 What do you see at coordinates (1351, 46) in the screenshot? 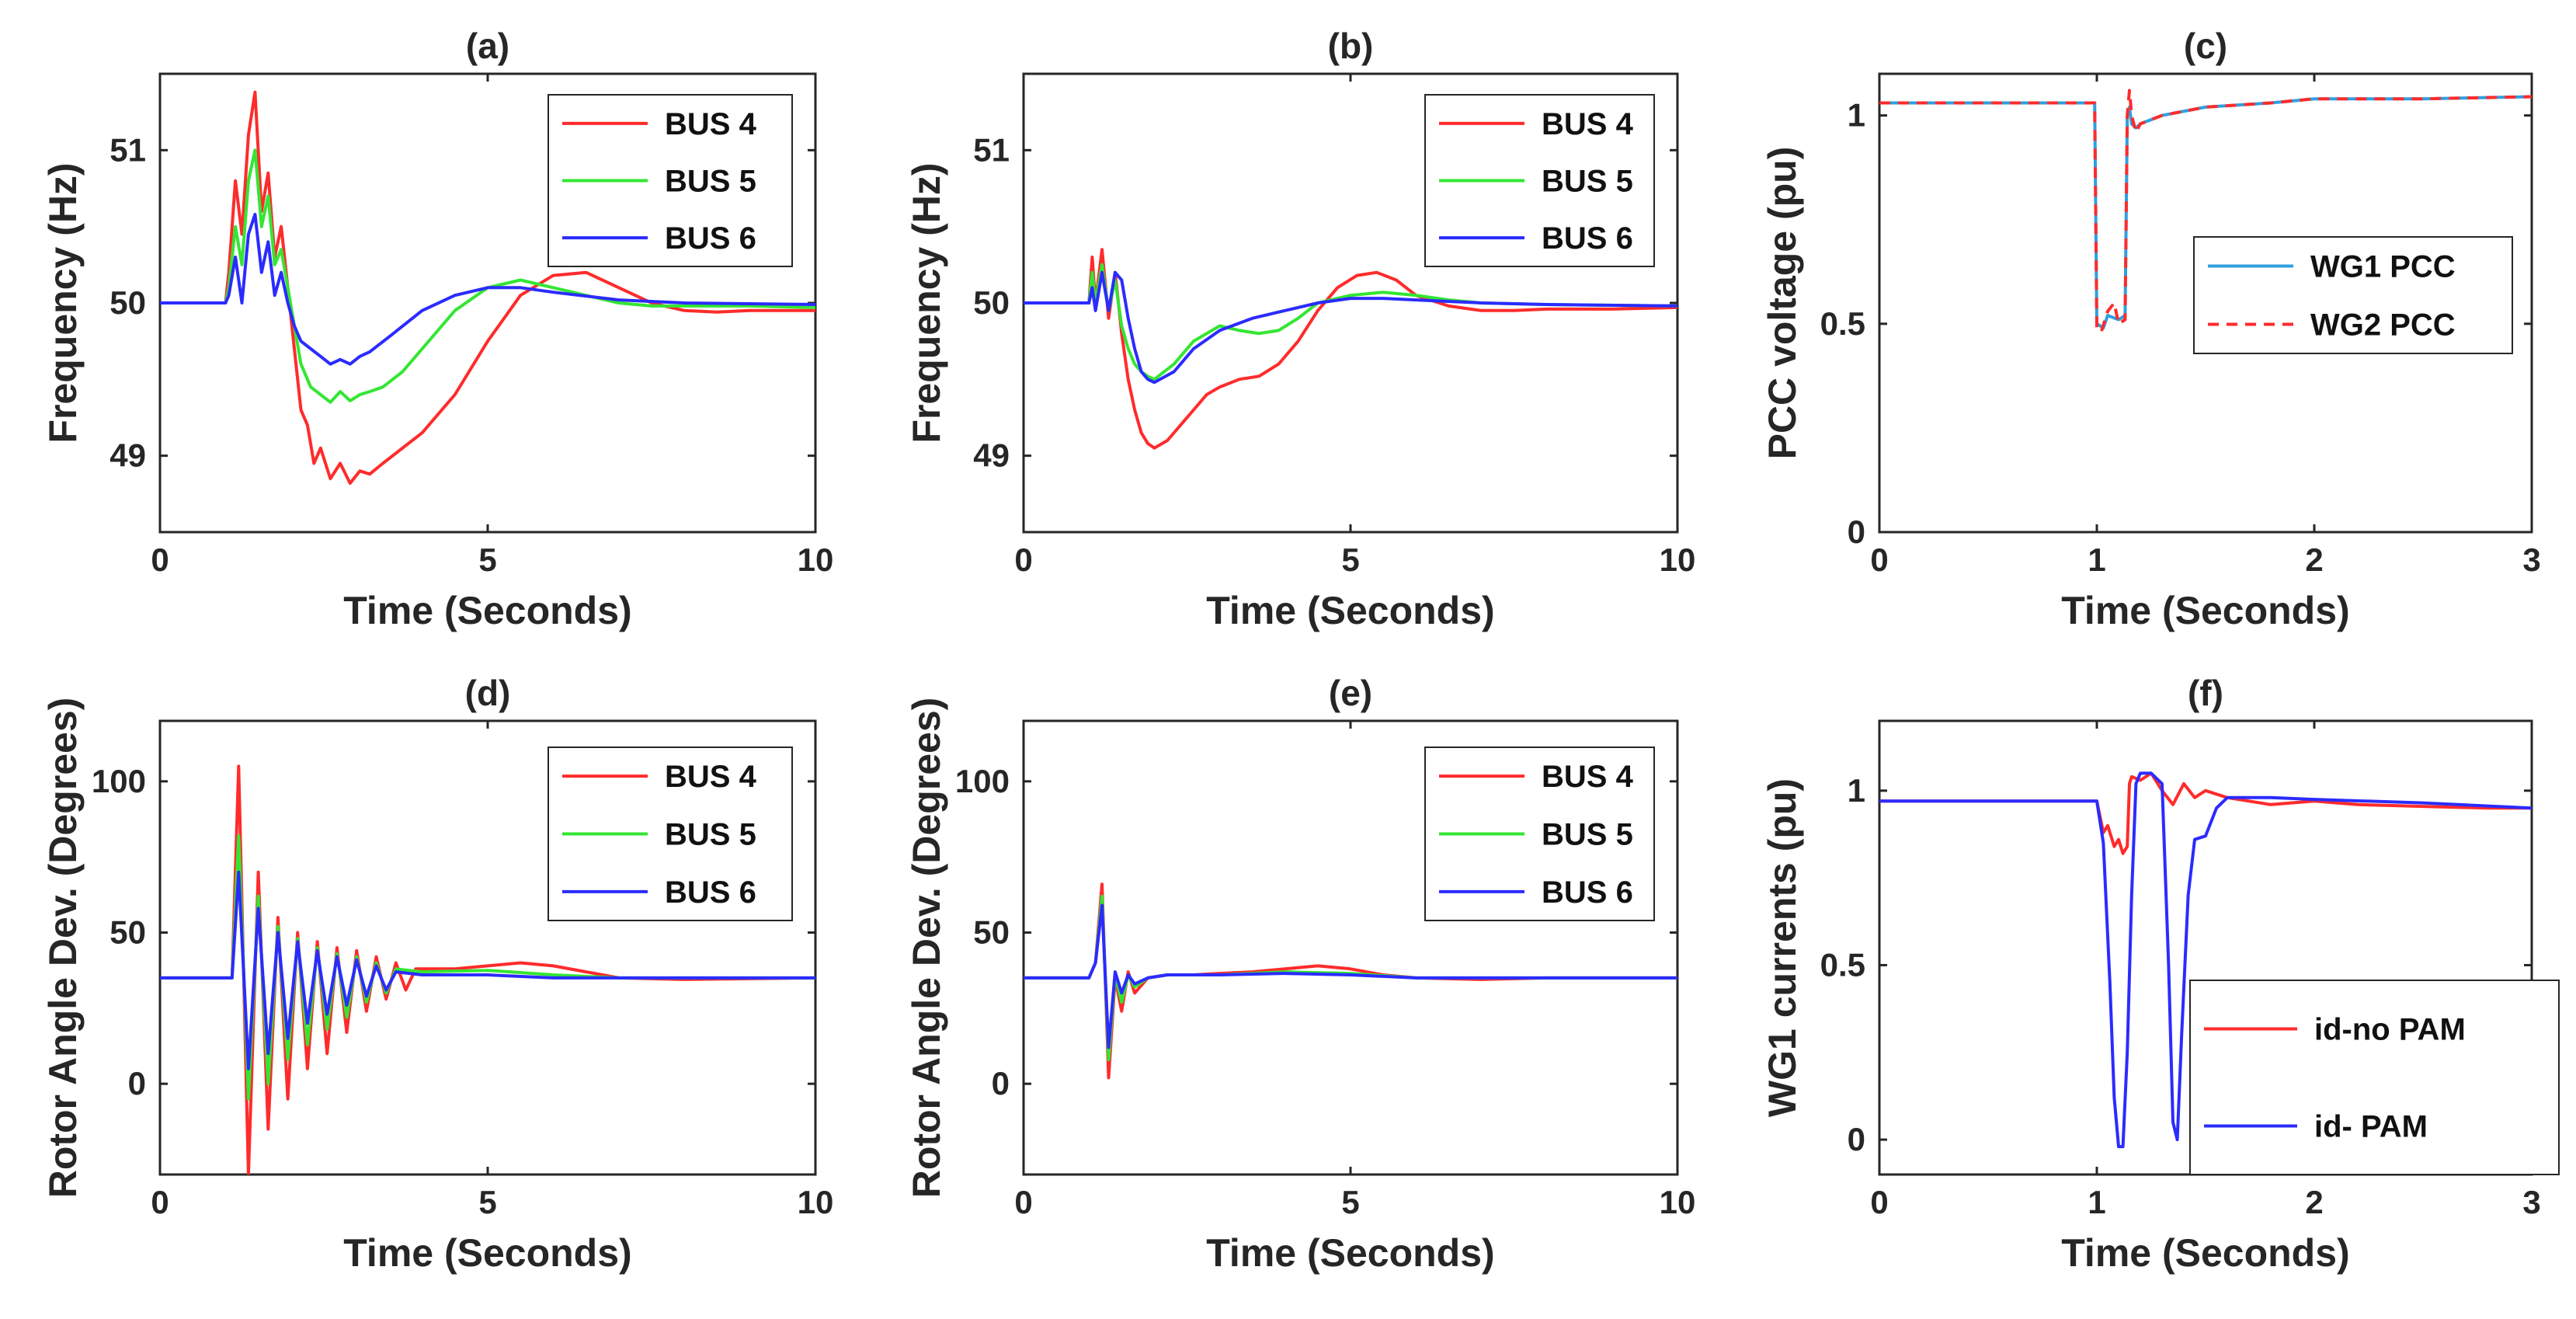
I see `panel-title: (b)` at bounding box center [1351, 46].